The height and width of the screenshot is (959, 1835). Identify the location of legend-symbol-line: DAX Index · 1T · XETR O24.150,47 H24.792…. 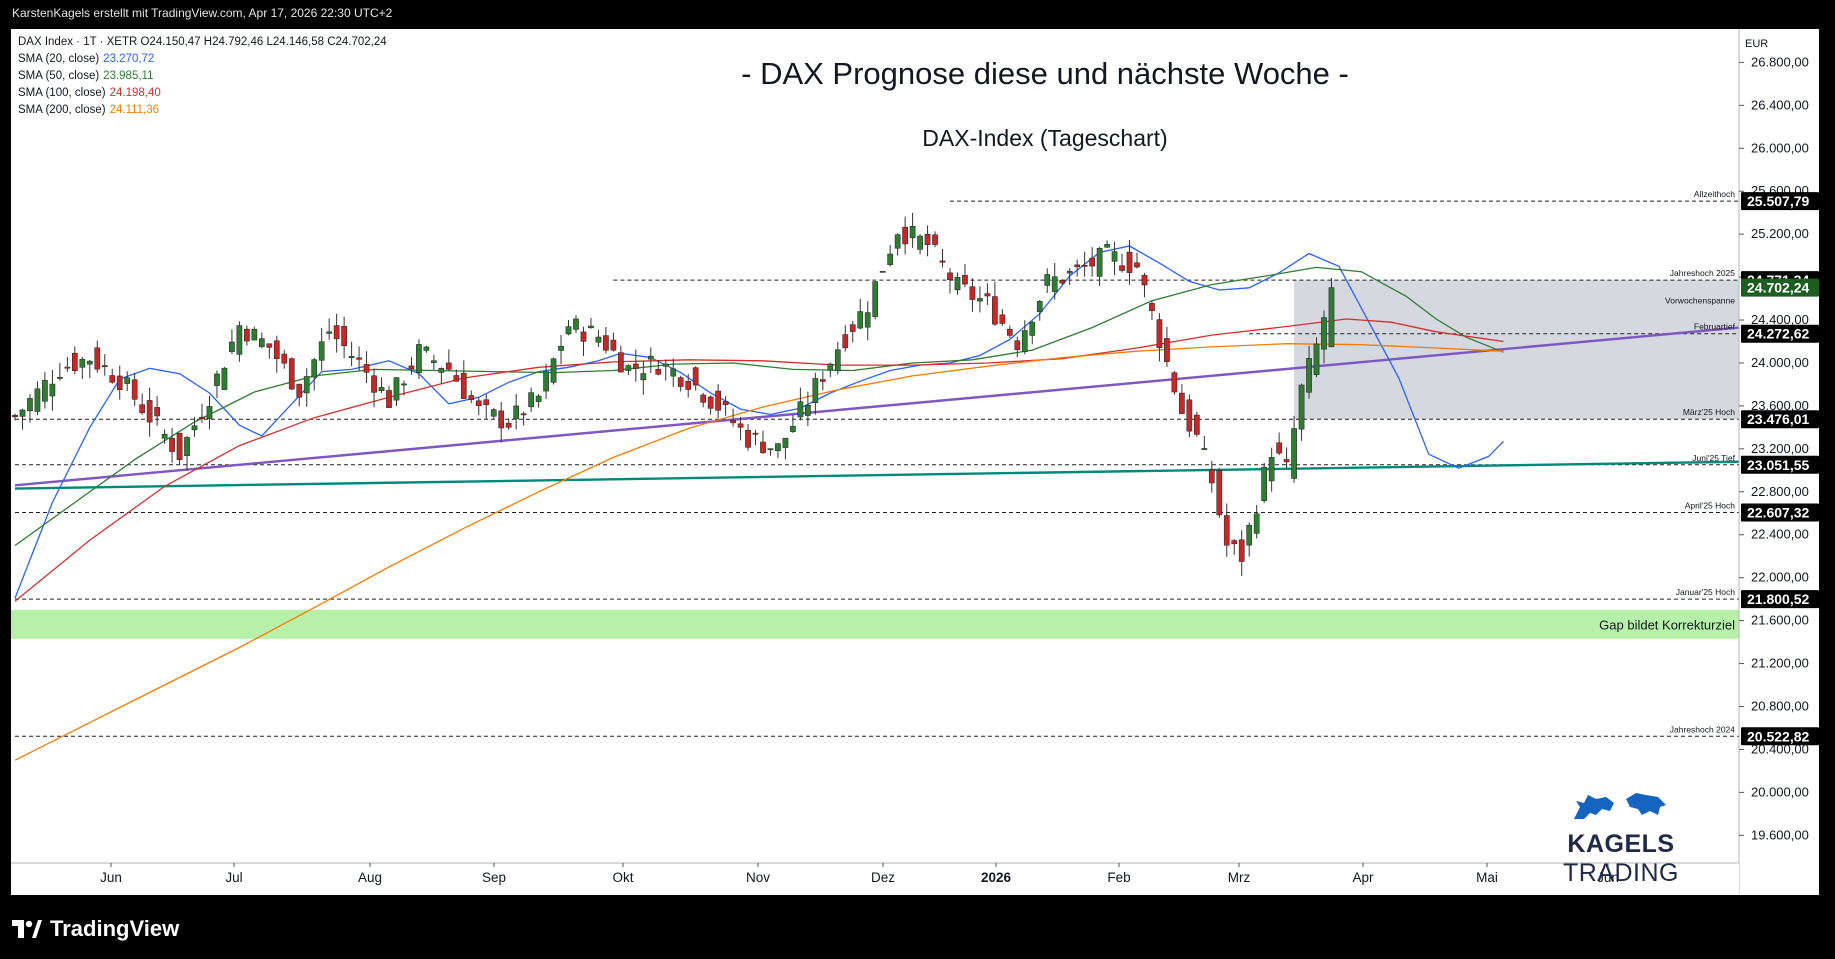
(202, 42).